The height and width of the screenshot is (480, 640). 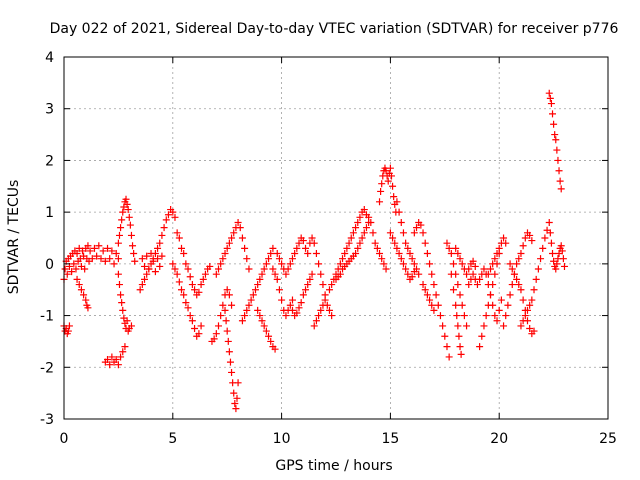 I want to click on y-tick-label: 2, so click(x=49, y=161).